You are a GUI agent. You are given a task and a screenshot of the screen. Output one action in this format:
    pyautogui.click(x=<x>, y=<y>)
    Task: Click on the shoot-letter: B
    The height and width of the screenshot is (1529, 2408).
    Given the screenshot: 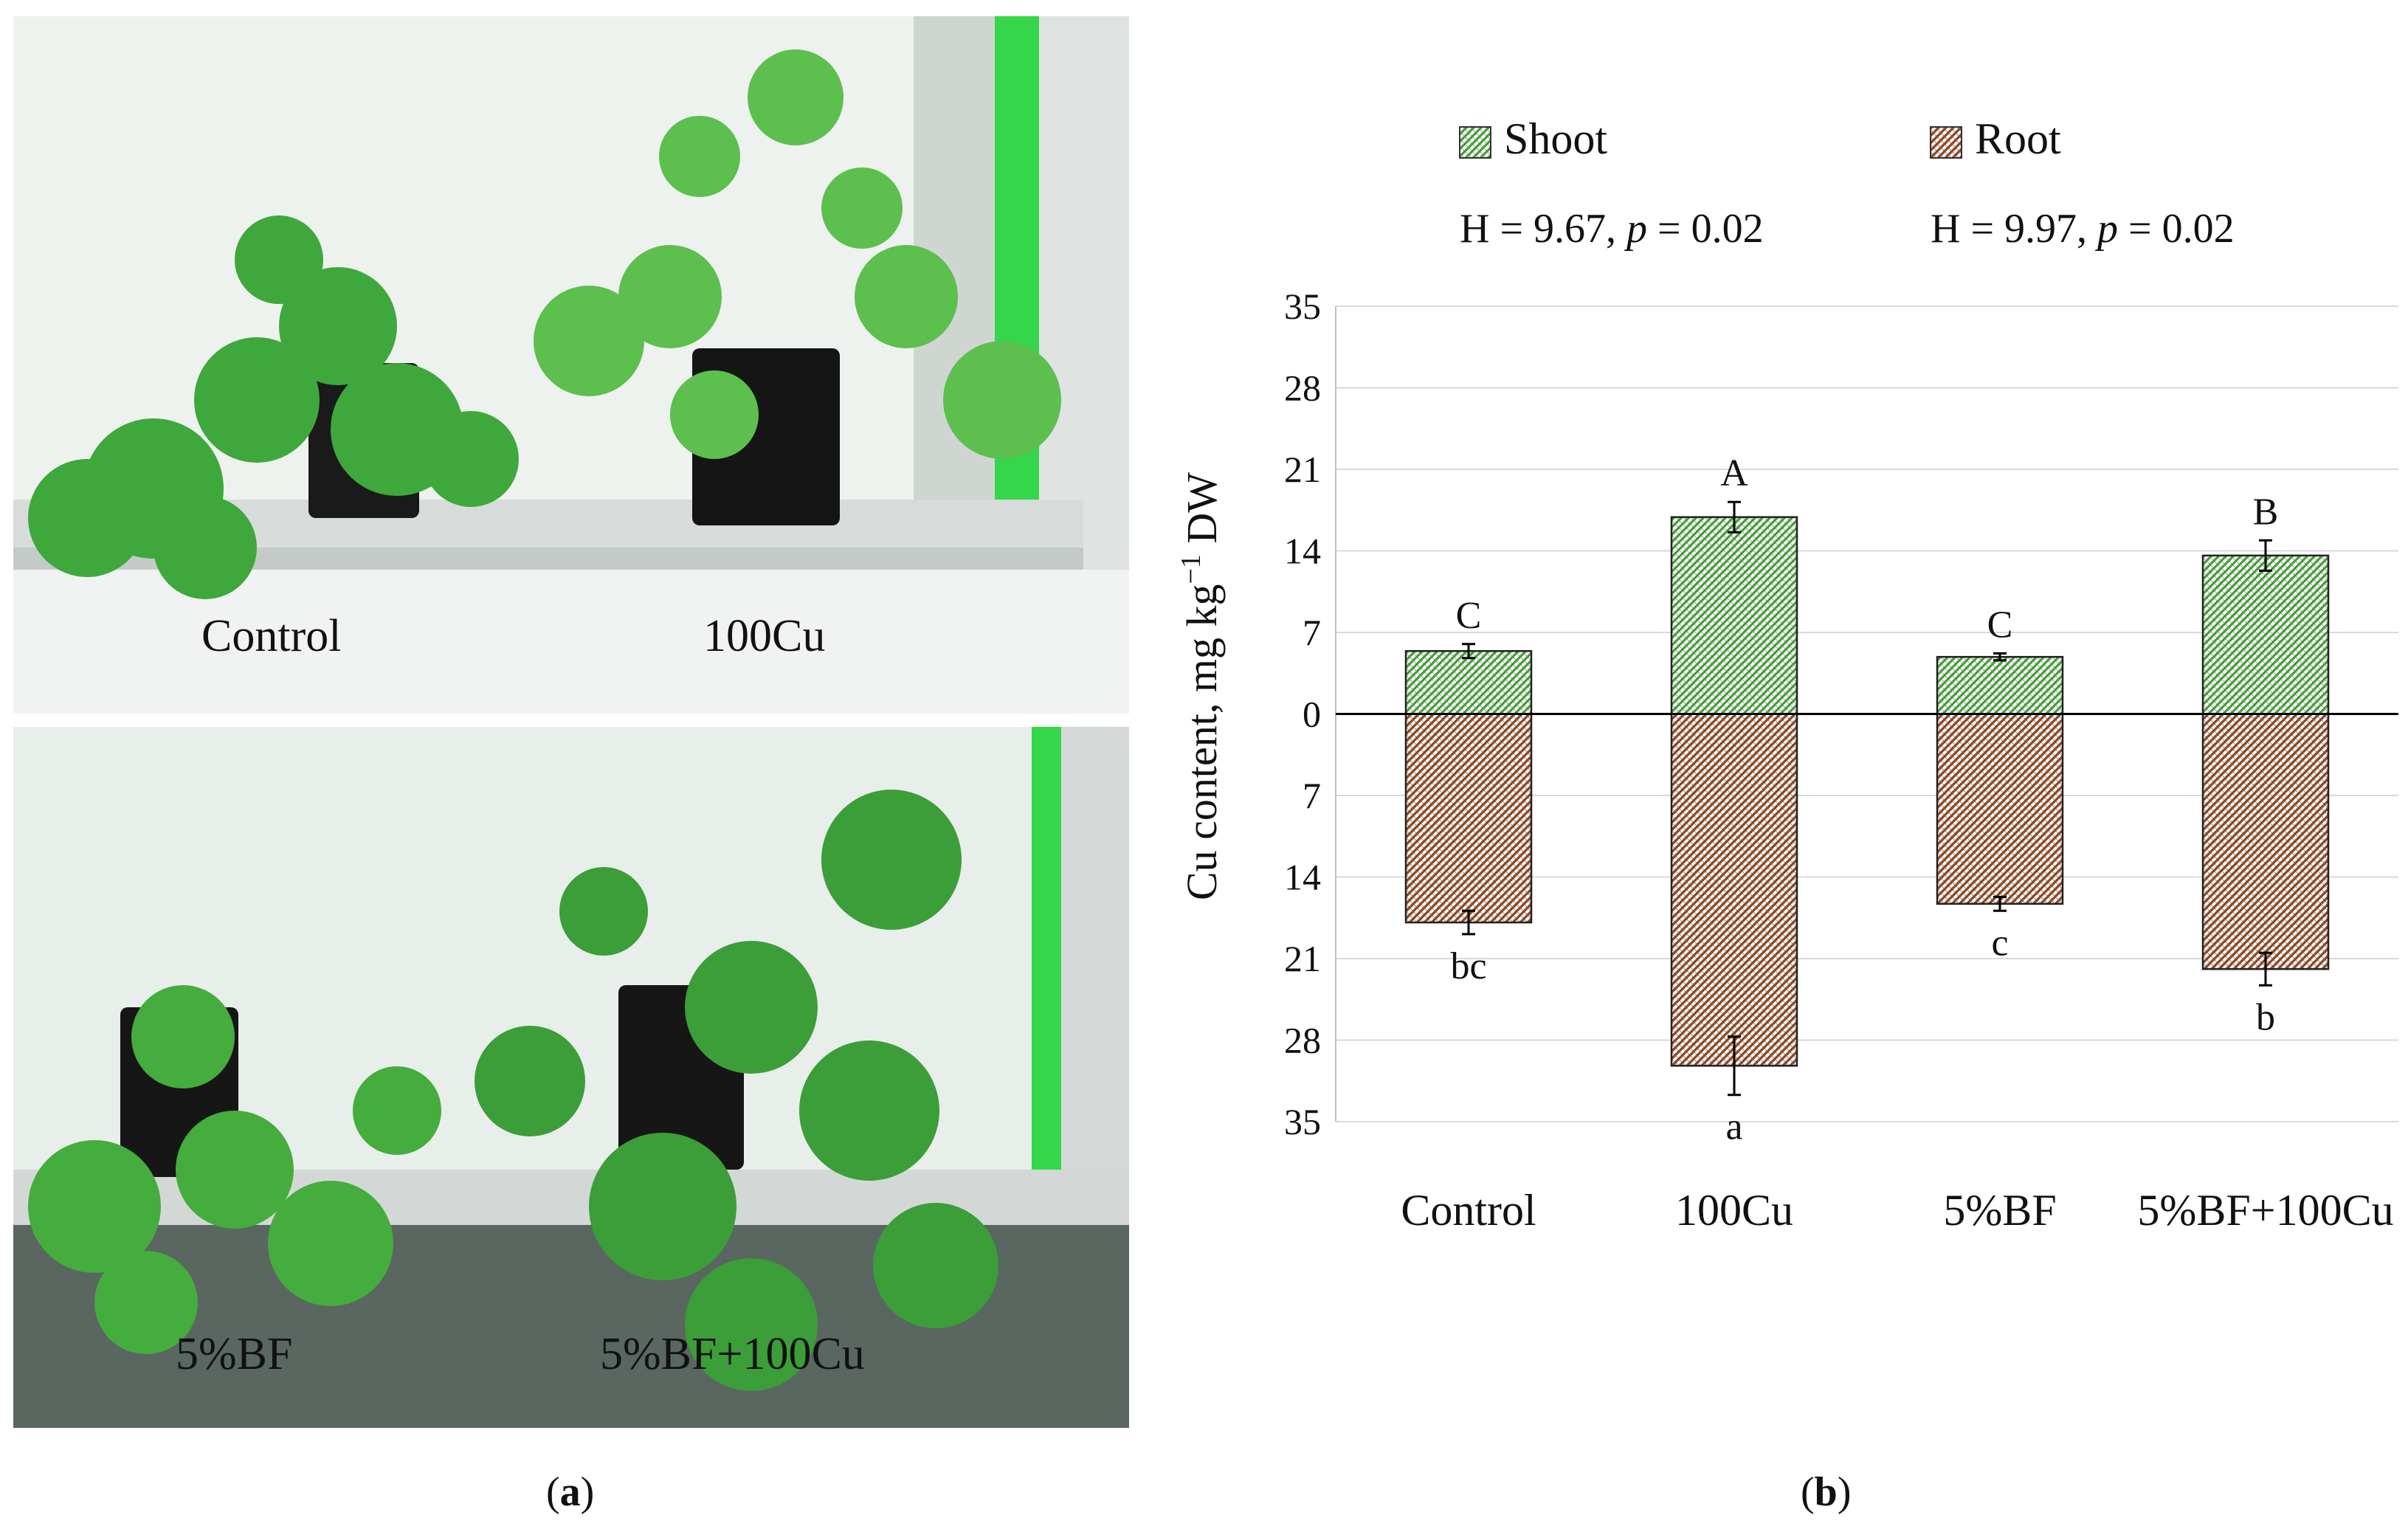 What is the action you would take?
    pyautogui.click(x=2266, y=512)
    